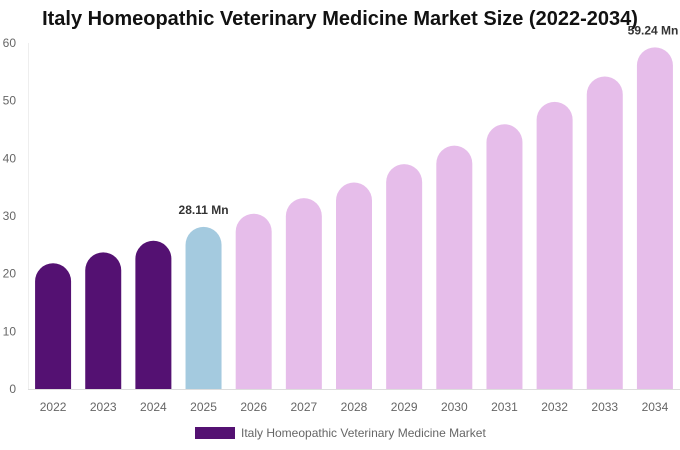  I want to click on bar-2023, so click(103, 320).